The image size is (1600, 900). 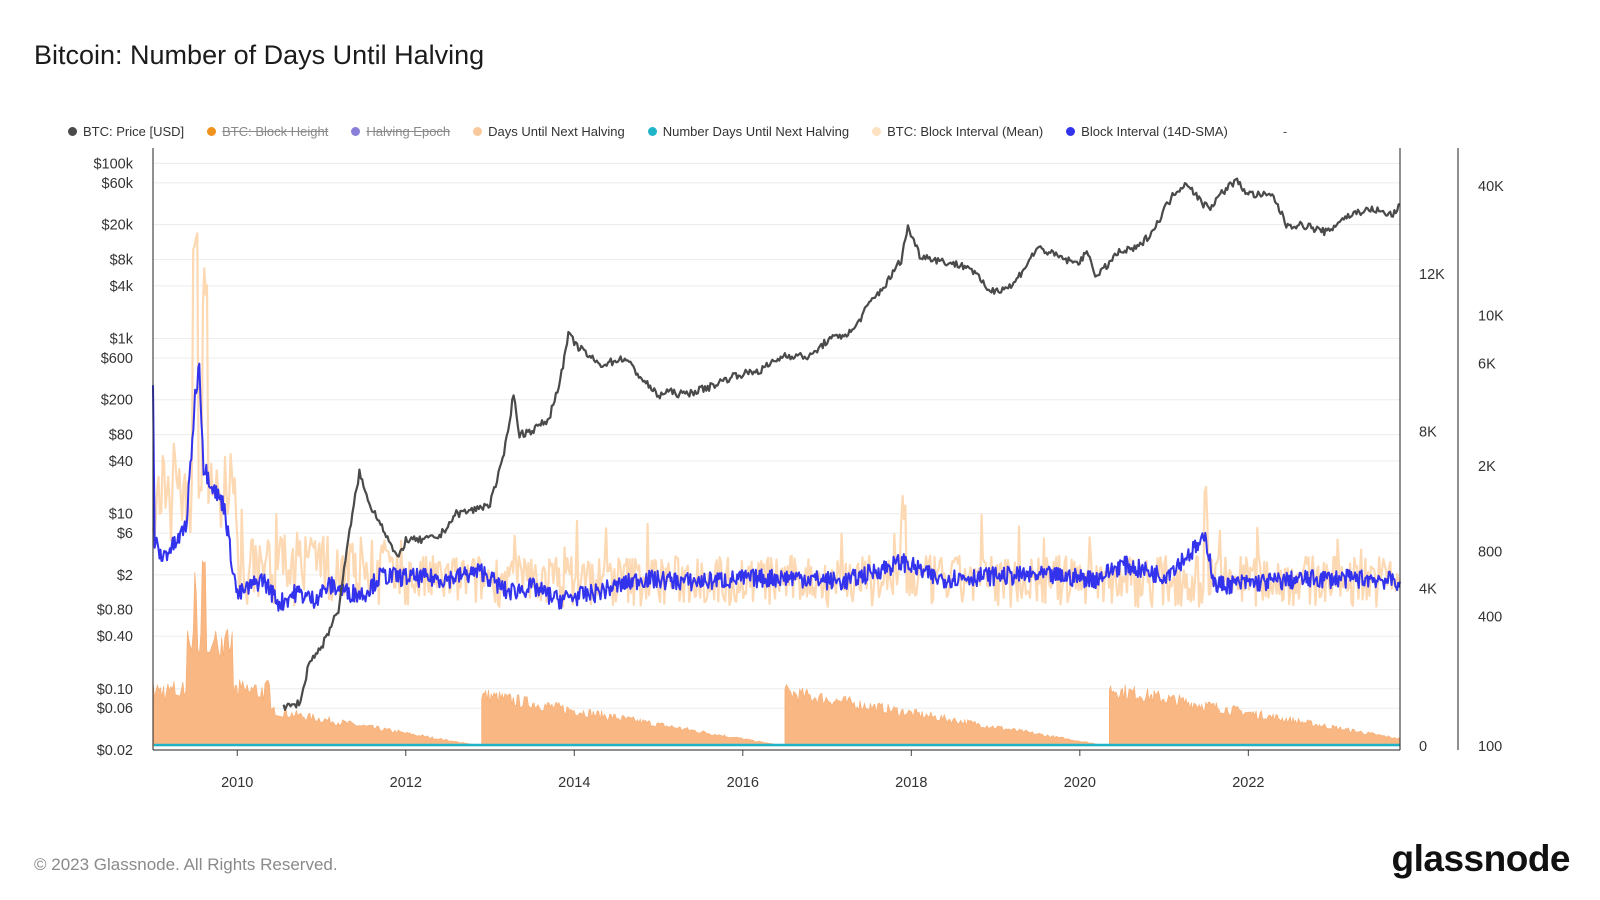 What do you see at coordinates (186, 864) in the screenshot?
I see `copyright: © 2023 Glassnode. All Rights Reserved.` at bounding box center [186, 864].